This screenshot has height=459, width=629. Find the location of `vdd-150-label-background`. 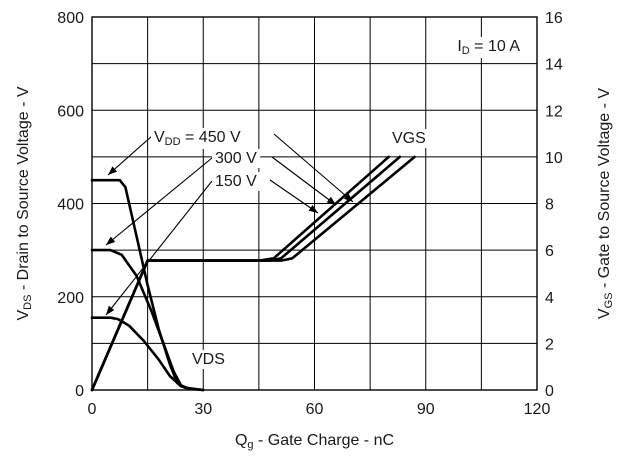

vdd-150-label-background is located at coordinates (236, 181).